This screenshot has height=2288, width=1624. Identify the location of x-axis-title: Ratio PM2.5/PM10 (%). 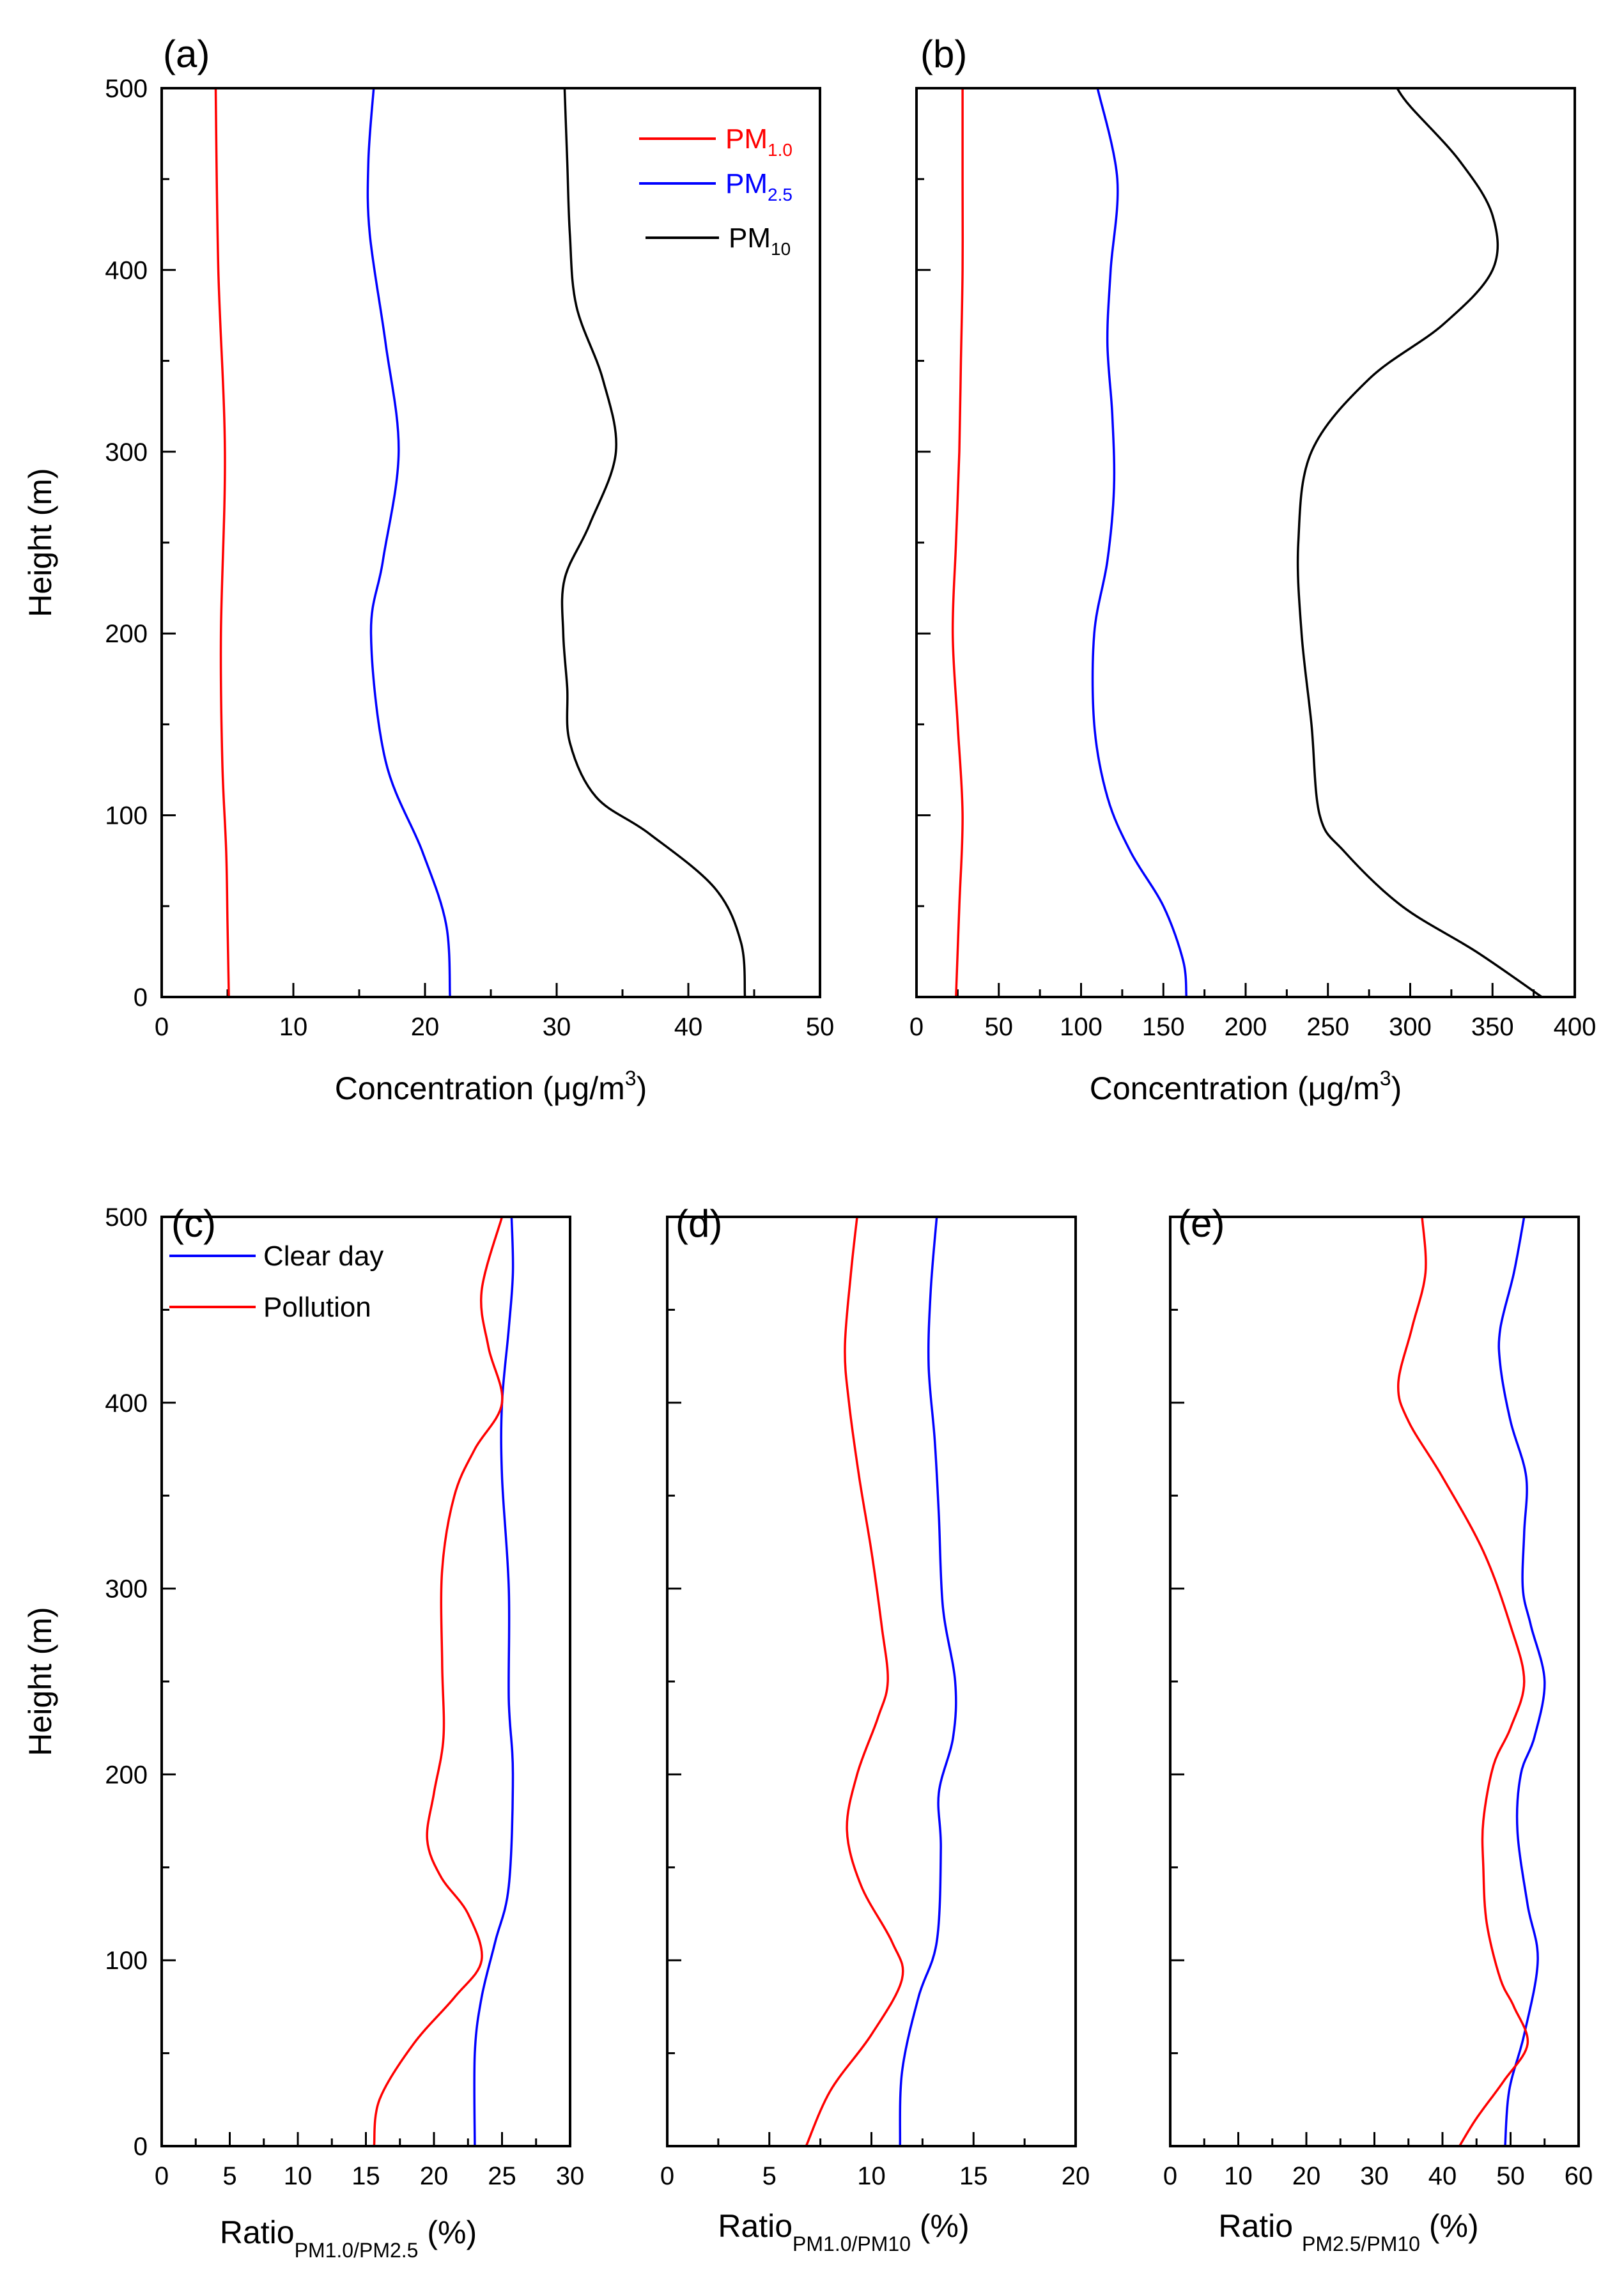
(1348, 2231).